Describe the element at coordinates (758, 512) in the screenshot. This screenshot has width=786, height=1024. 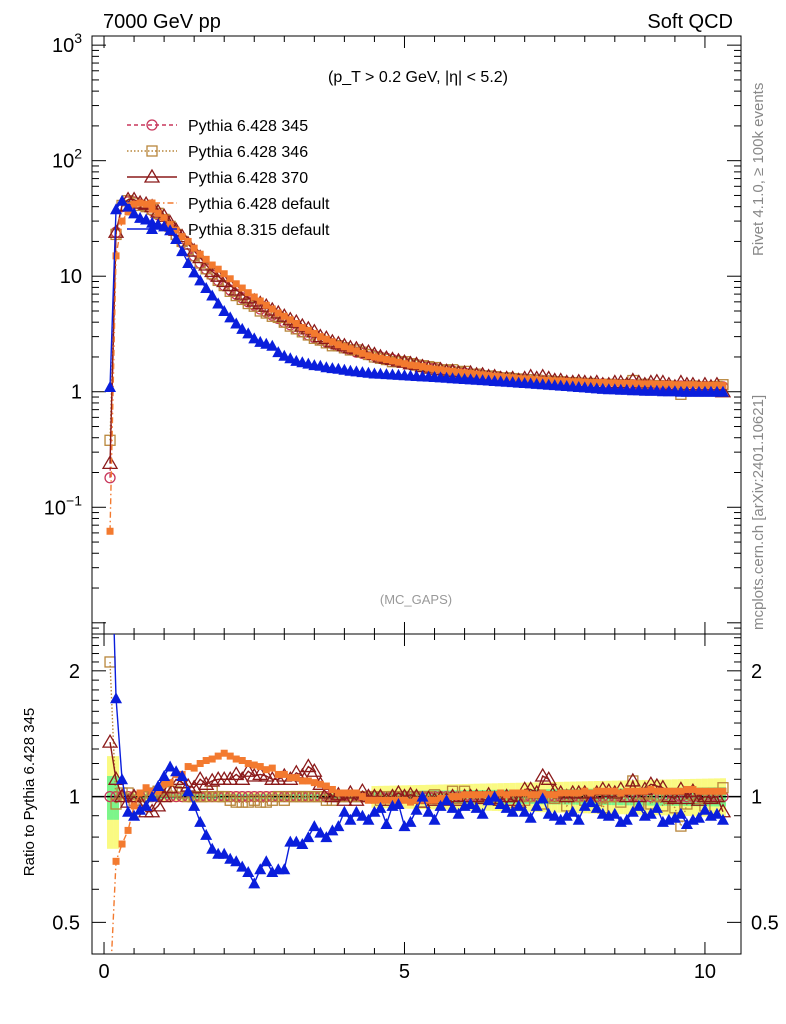
I see `mcplots-label: mcplots.cern.ch [arXiv:2401.10621]` at that location.